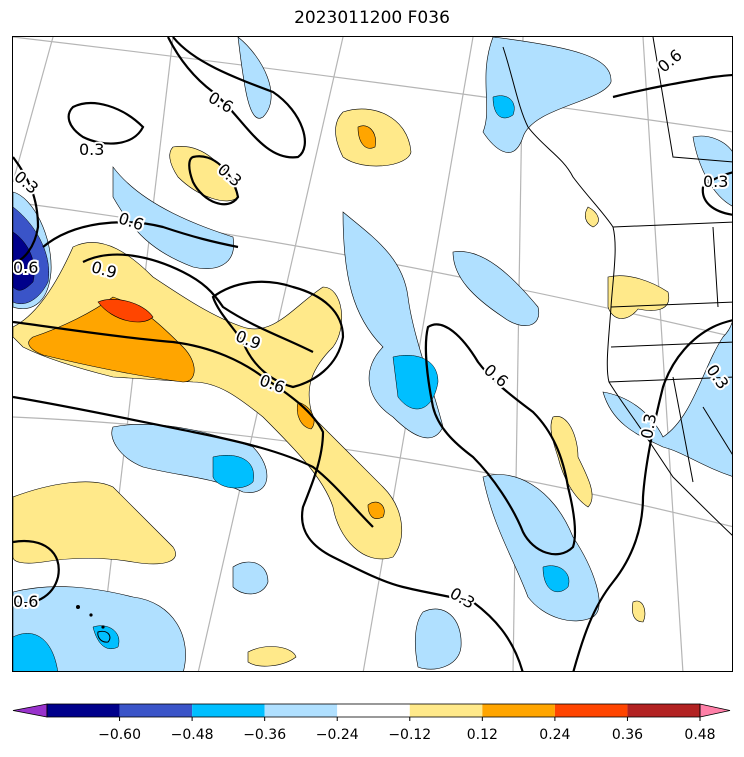  I want to click on colorbar-extend-low, so click(30, 710).